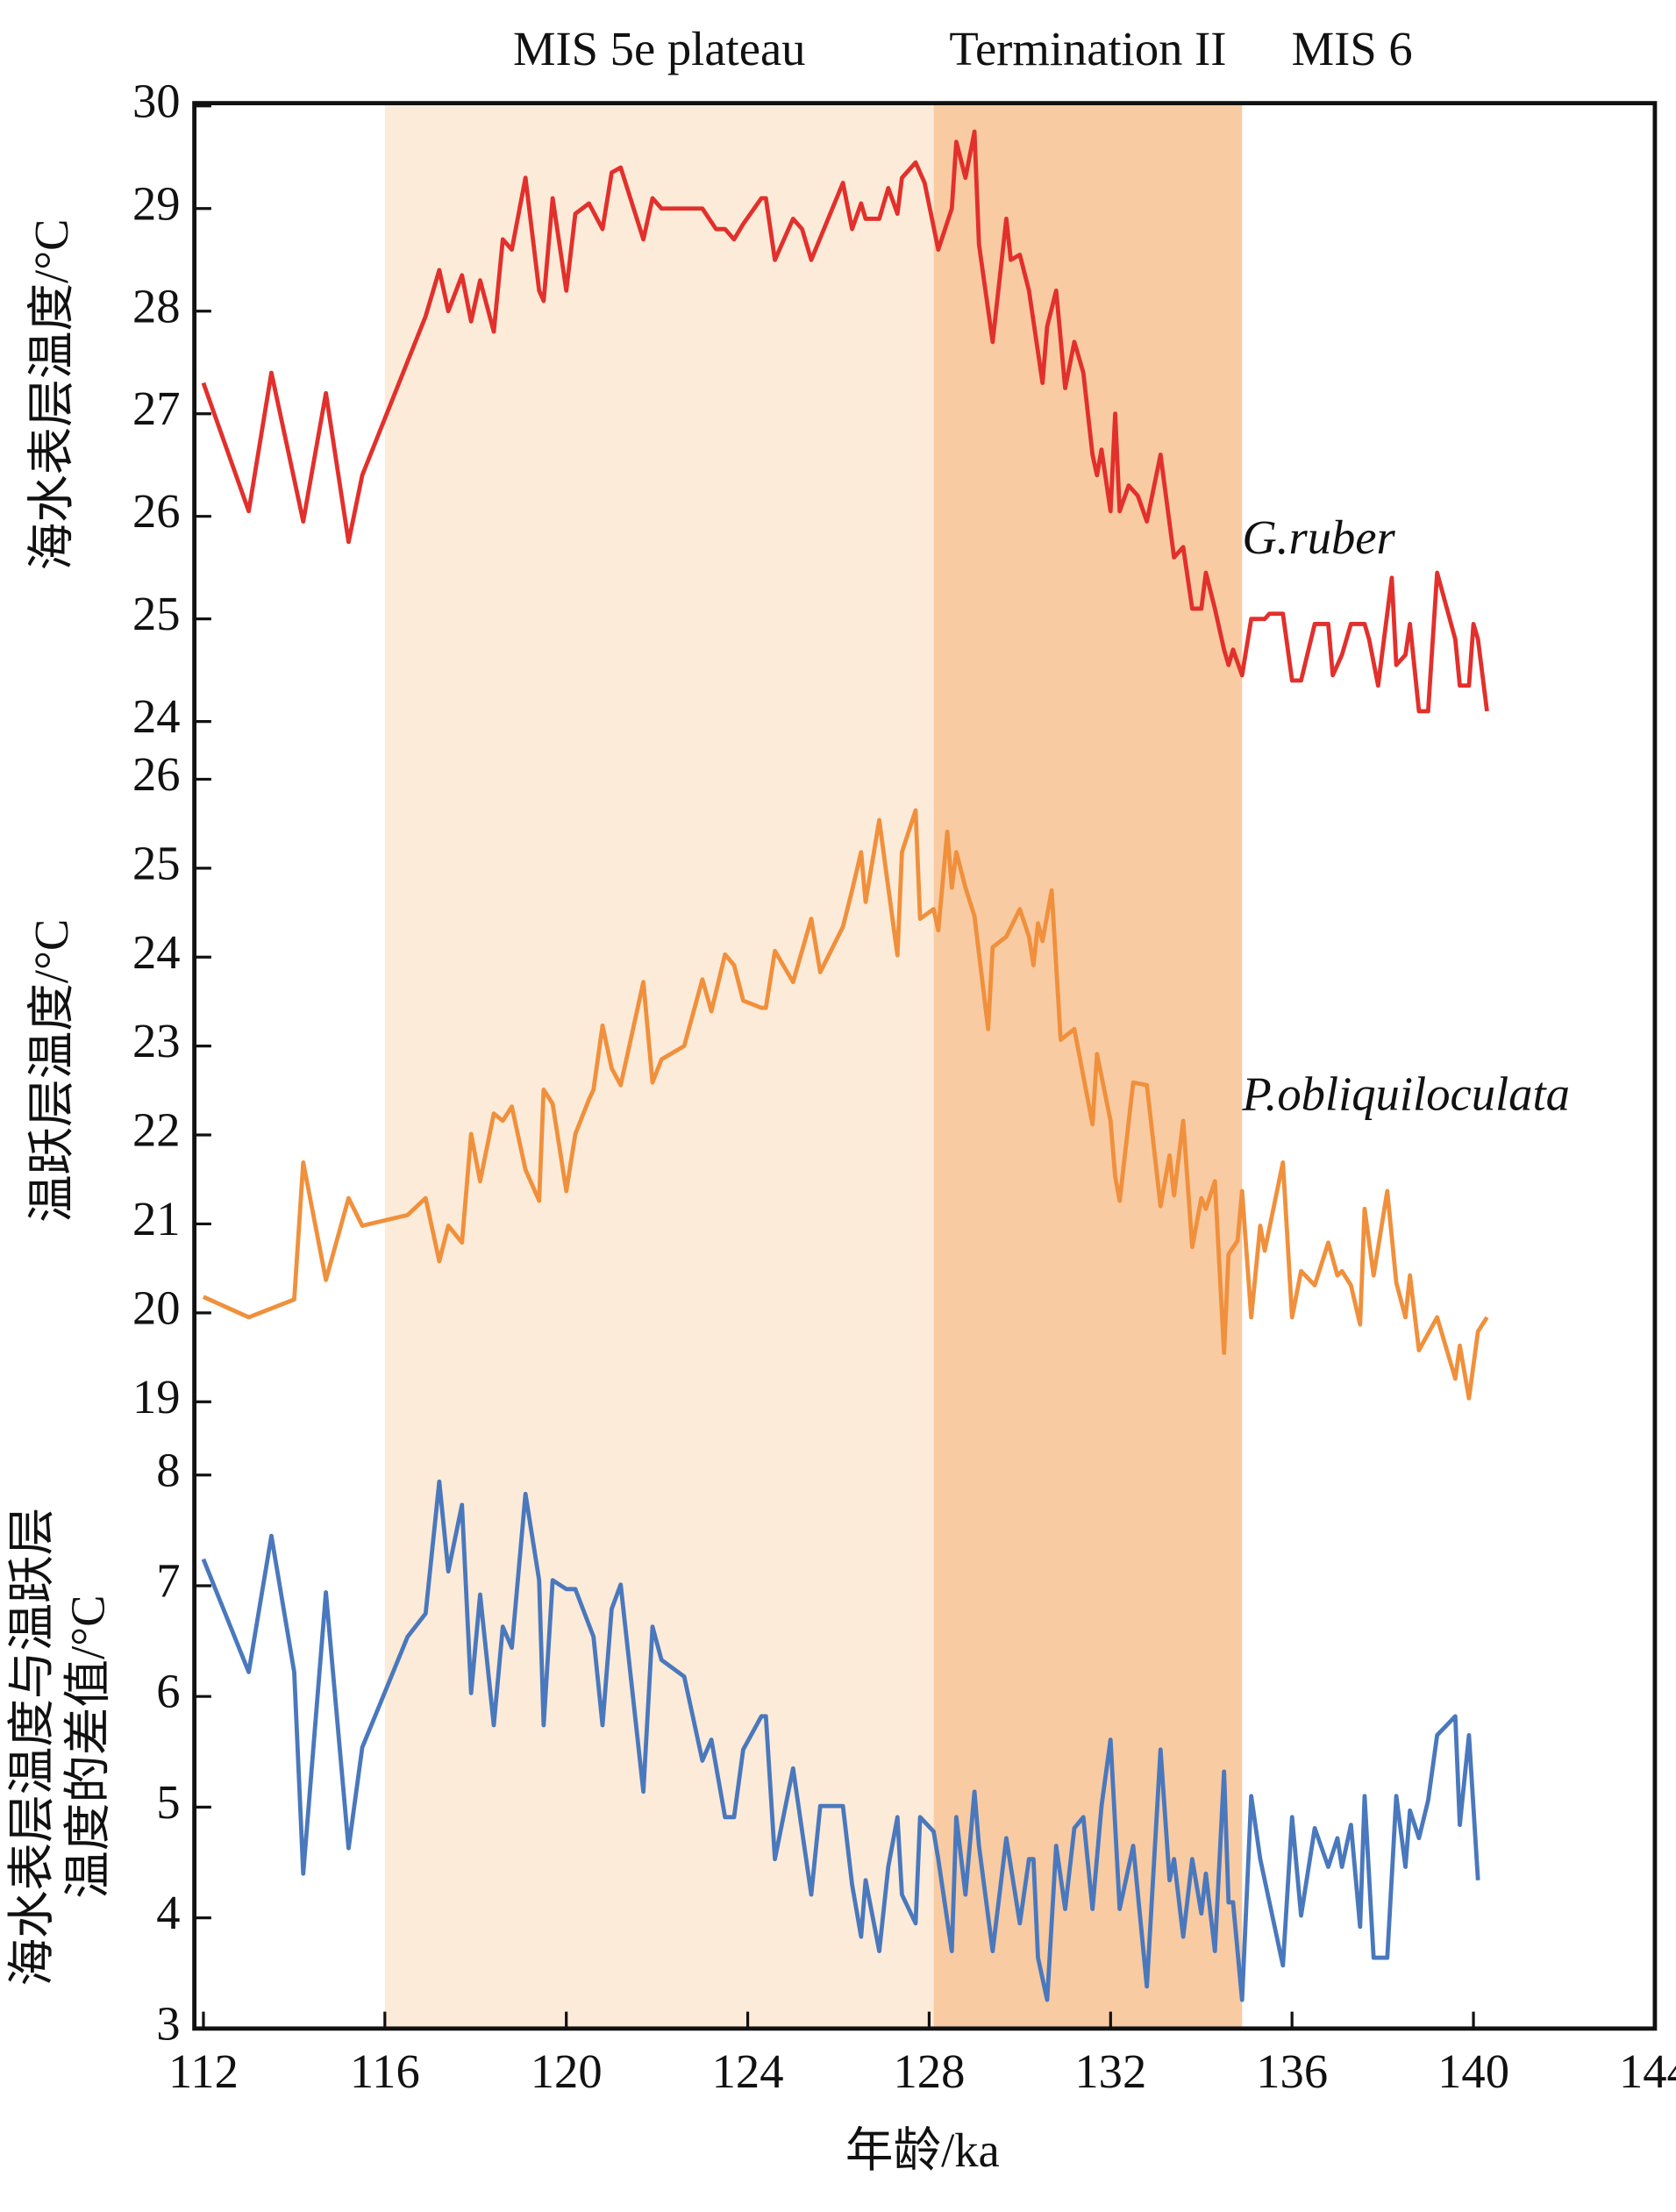 The height and width of the screenshot is (2212, 1676). Describe the element at coordinates (1318, 537) in the screenshot. I see `series-label: G.ruber` at that location.